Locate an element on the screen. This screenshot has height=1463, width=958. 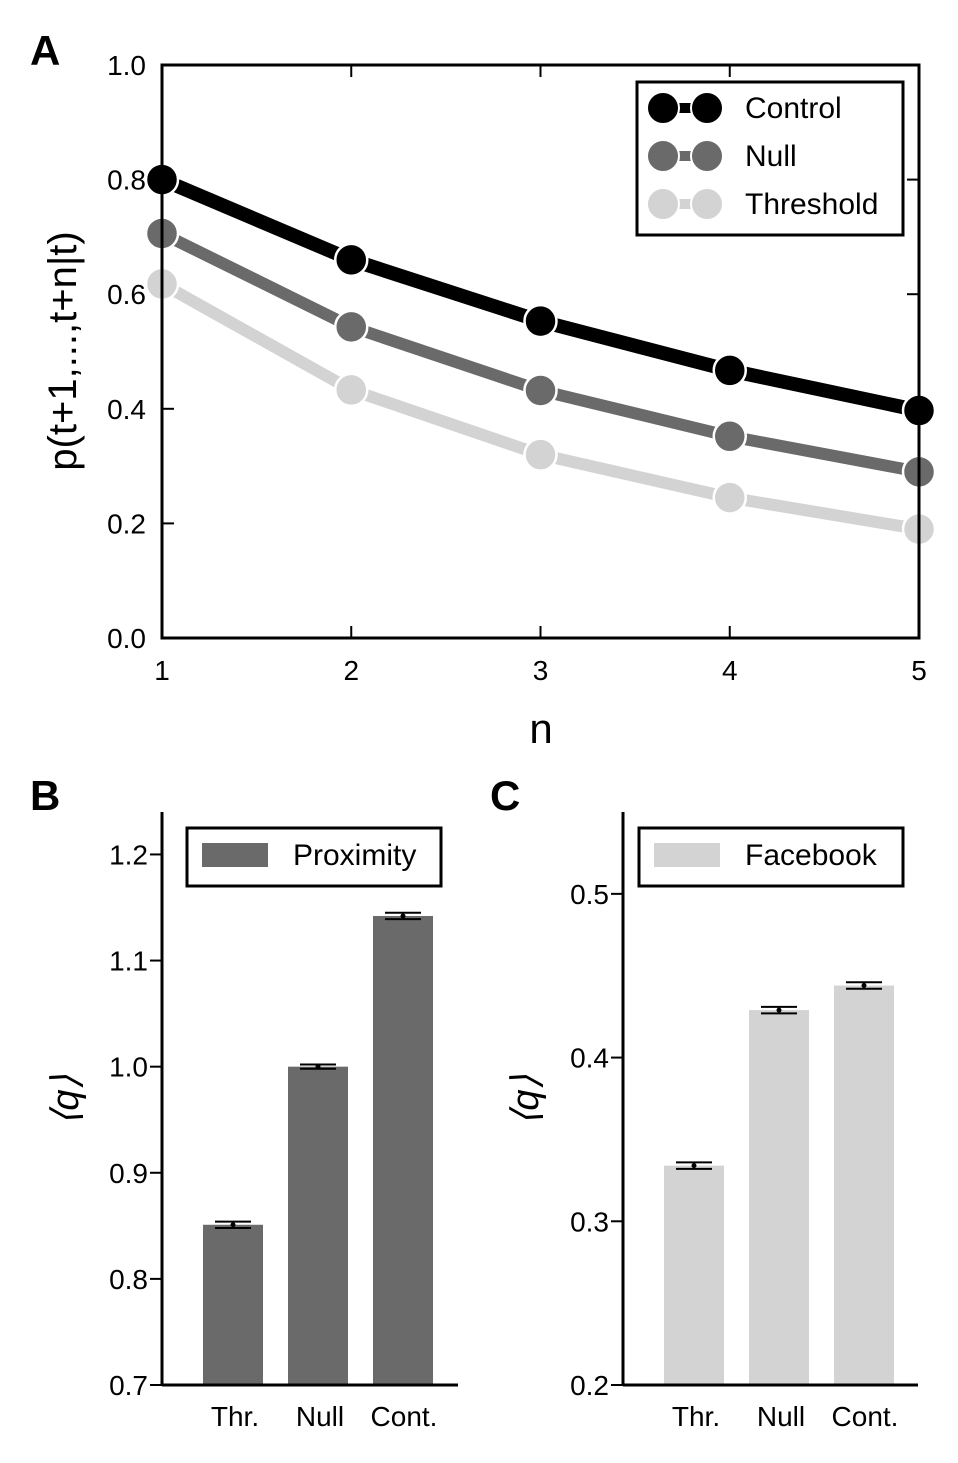
y-tick-label: 1.1 is located at coordinates (128, 961).